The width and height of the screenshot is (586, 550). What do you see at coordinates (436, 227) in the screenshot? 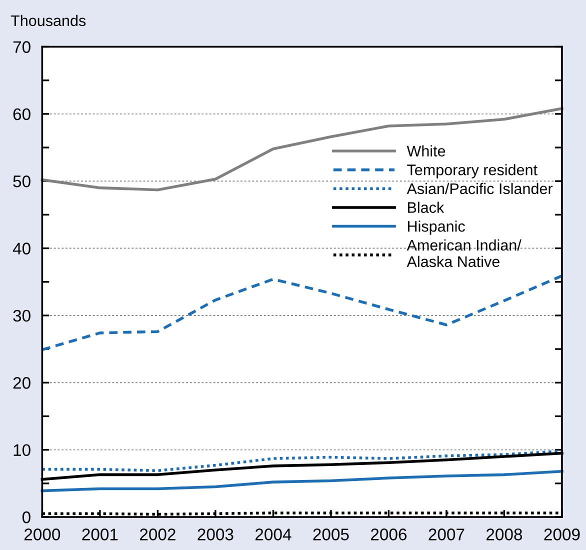
I see `legend-label: Hispanic` at bounding box center [436, 227].